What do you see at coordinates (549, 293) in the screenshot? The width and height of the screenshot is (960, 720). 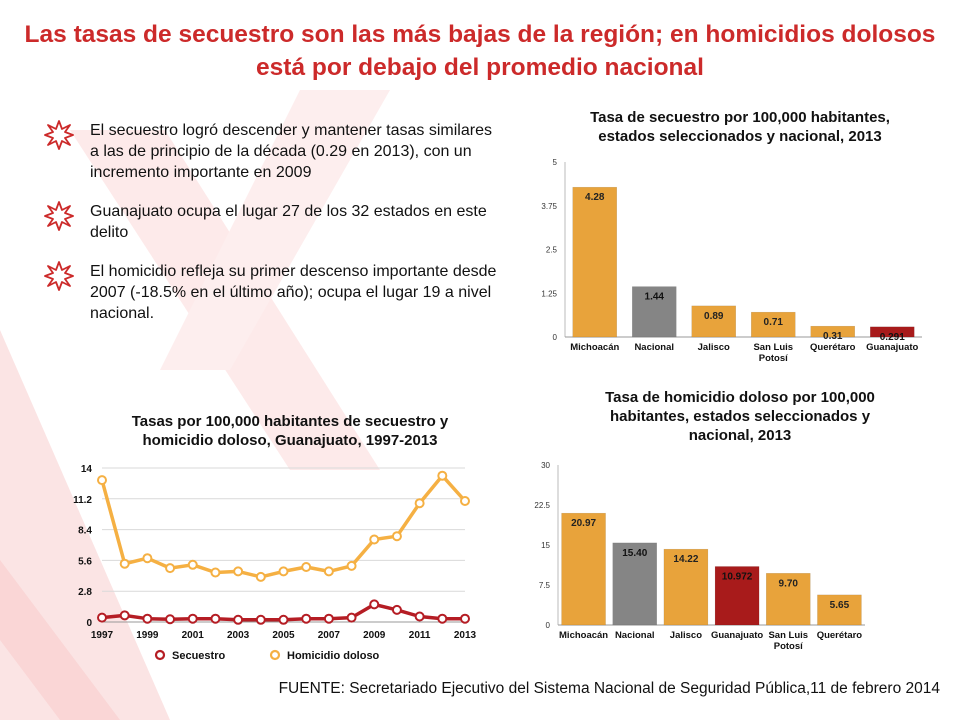 I see `y-tick-label: 1.25` at bounding box center [549, 293].